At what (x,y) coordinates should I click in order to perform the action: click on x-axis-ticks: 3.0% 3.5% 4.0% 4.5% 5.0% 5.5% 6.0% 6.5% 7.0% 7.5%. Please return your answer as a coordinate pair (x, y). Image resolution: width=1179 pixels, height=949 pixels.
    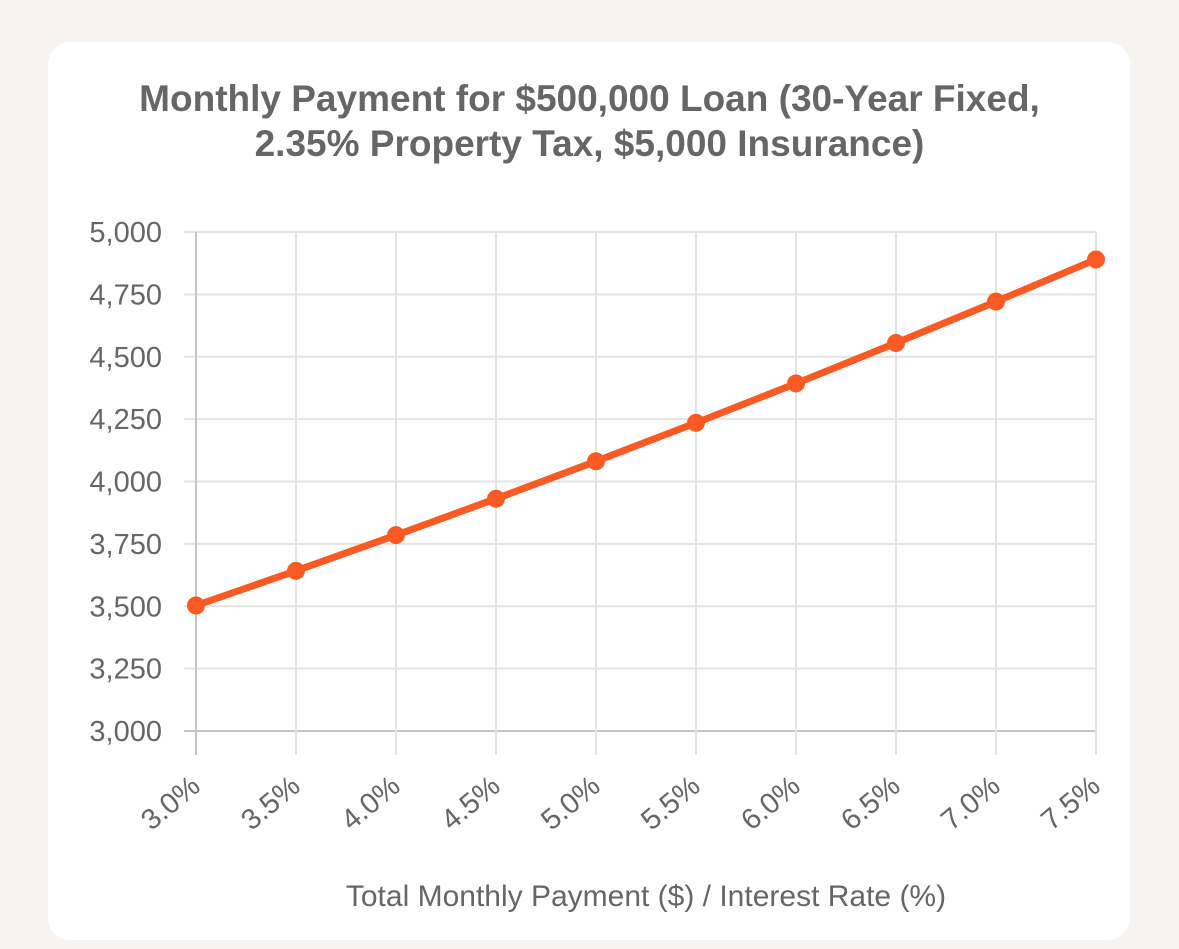
    Looking at the image, I should click on (620, 803).